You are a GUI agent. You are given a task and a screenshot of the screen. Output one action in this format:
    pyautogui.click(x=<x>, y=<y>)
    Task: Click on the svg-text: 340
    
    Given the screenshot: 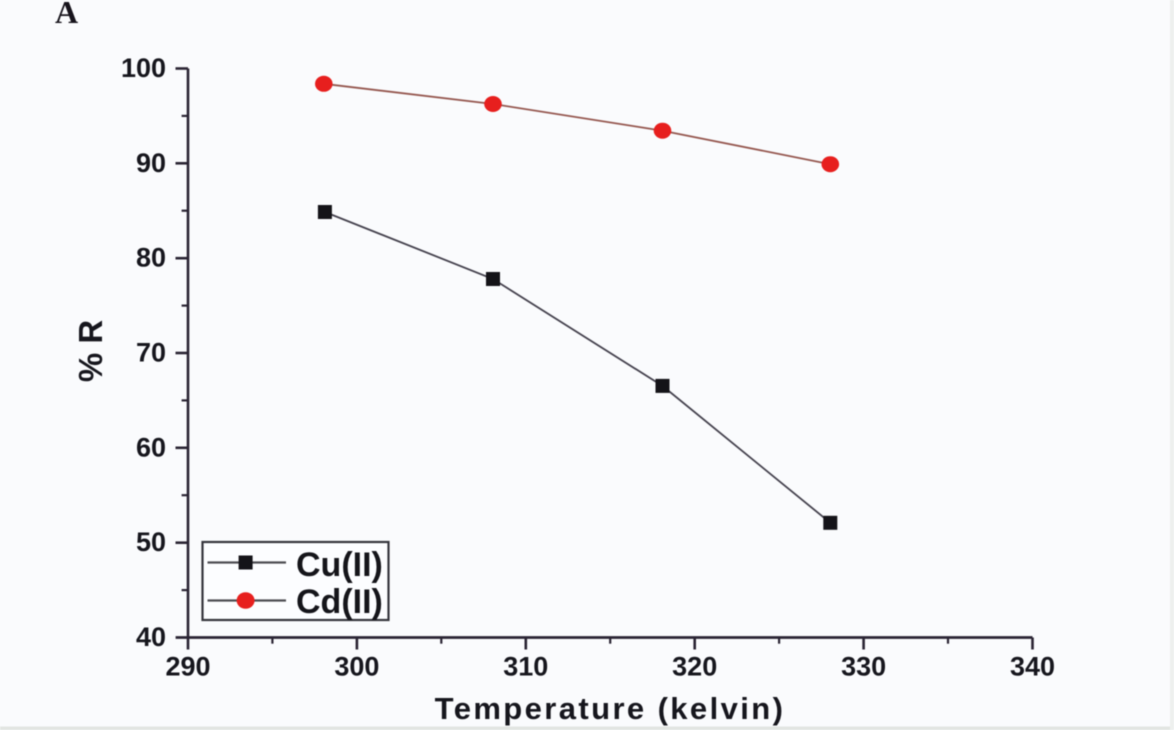 What is the action you would take?
    pyautogui.click(x=1032, y=667)
    